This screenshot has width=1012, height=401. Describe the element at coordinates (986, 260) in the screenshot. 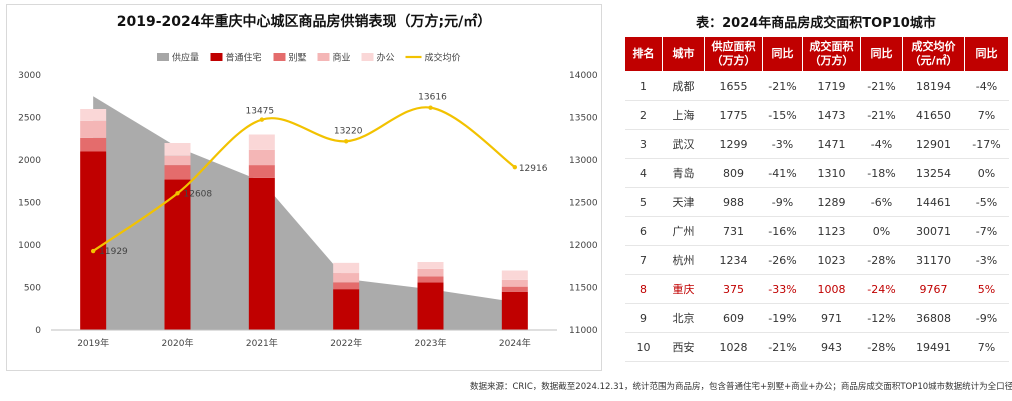

I see `table-cell: -3%` at that location.